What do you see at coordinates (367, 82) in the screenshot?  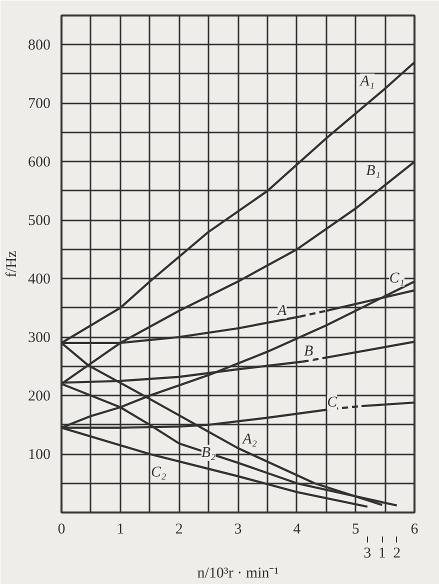 I see `annotation: A₁` at bounding box center [367, 82].